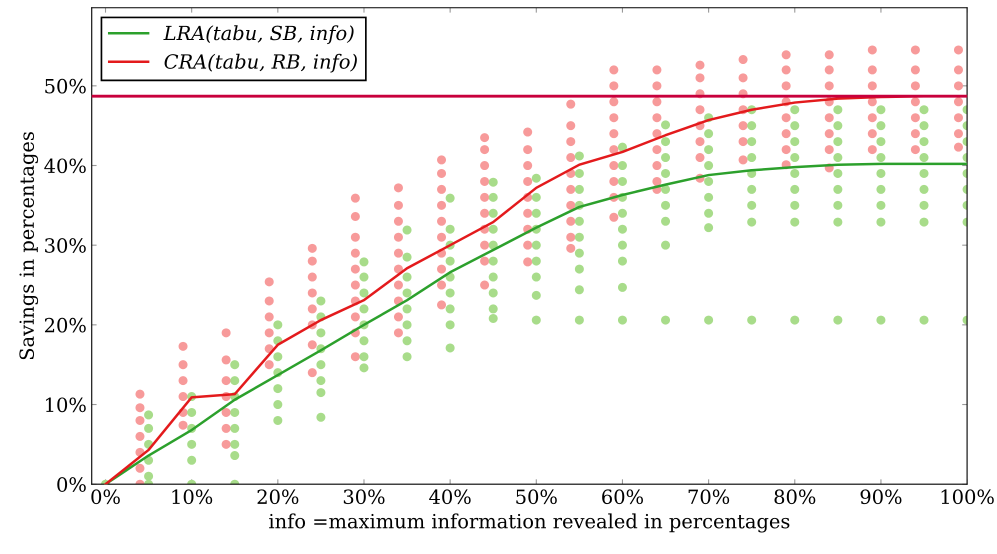  What do you see at coordinates (364, 496) in the screenshot?
I see `x-tick-label: 30%` at bounding box center [364, 496].